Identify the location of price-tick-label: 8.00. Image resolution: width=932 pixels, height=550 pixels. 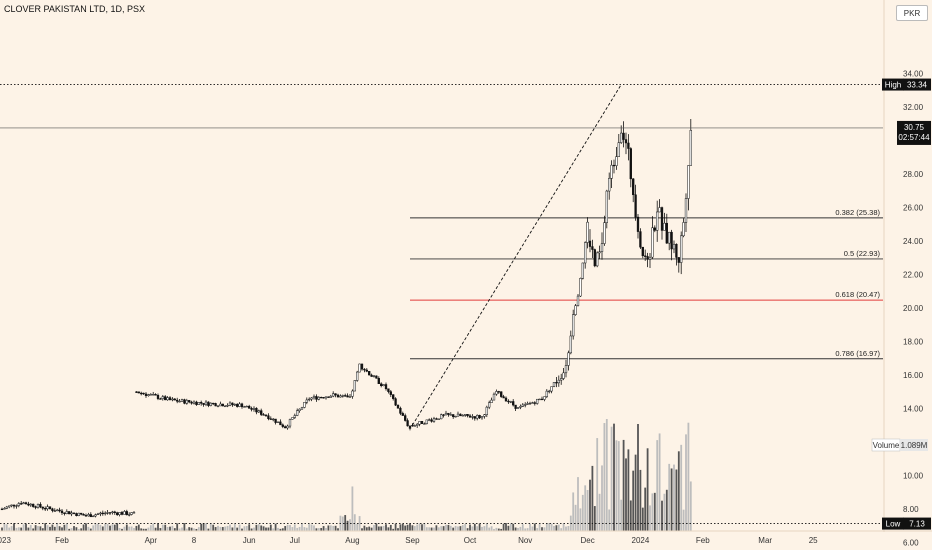
(911, 509).